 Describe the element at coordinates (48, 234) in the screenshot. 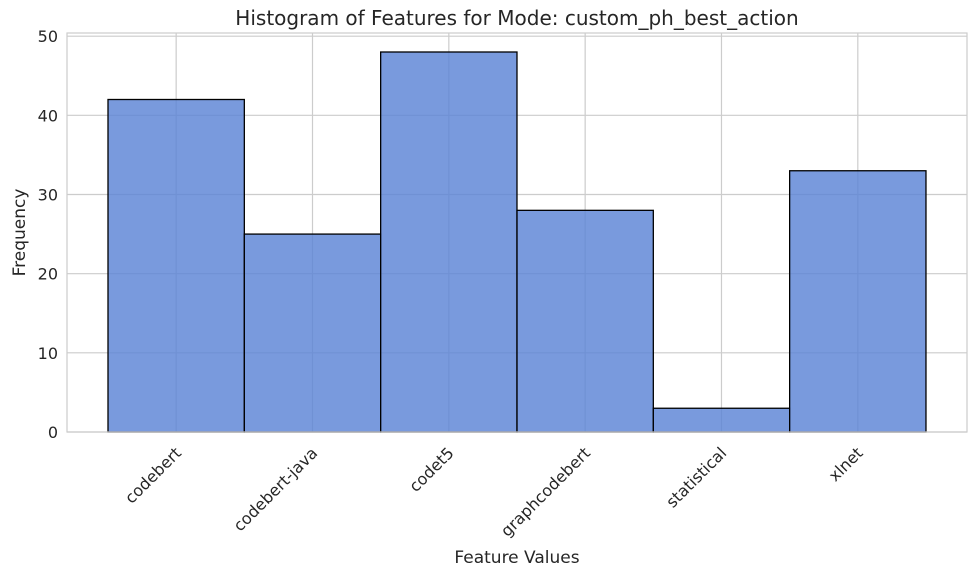

I see `y-tick-labels: 0 10 20 30 40 50` at that location.